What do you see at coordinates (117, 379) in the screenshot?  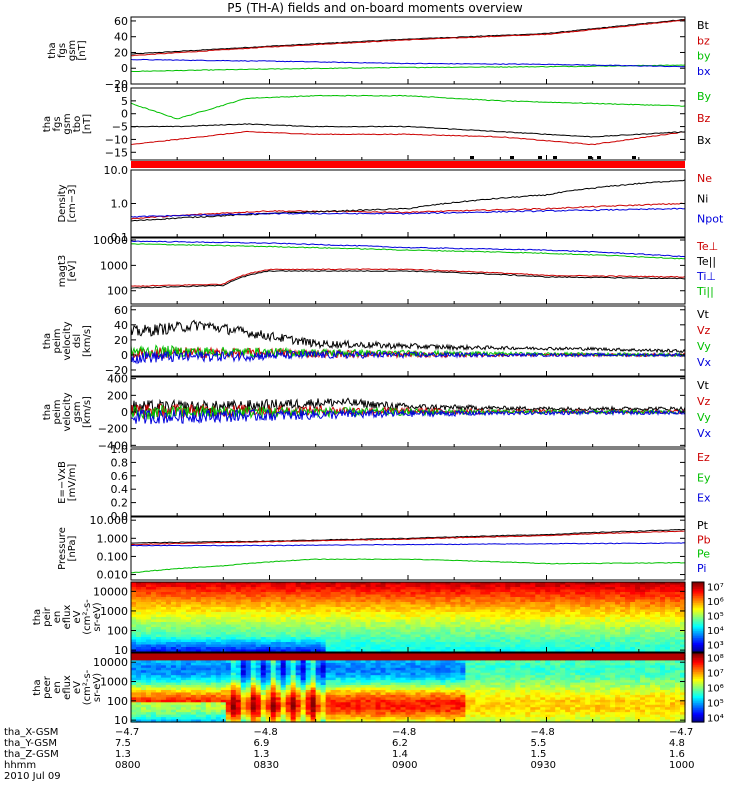 I see `y-tick-label: 400` at bounding box center [117, 379].